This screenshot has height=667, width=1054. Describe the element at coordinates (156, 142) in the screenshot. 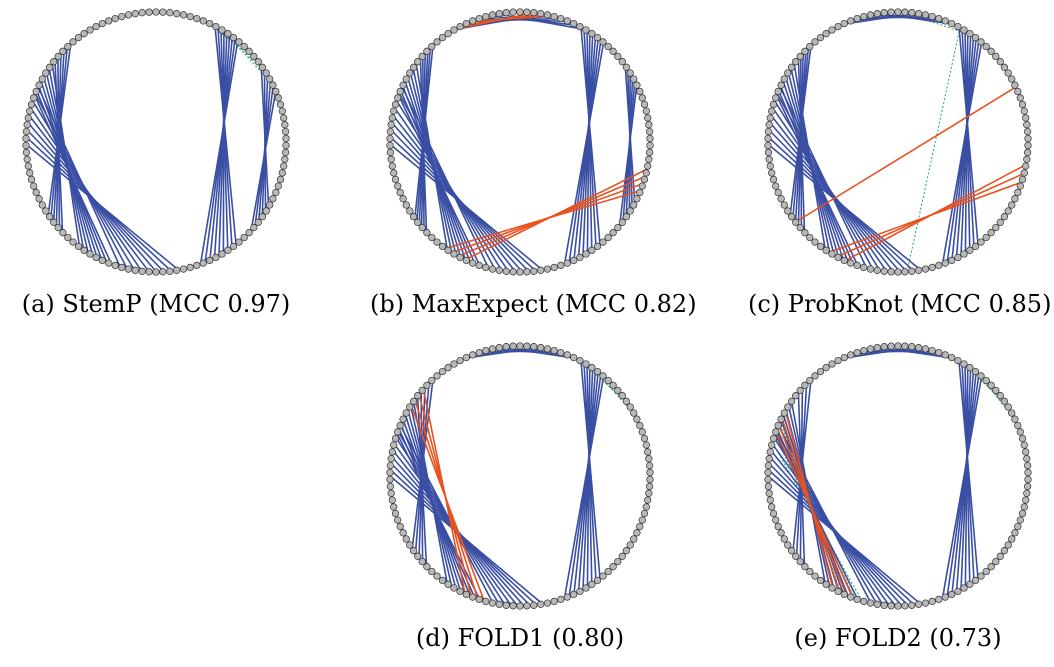

I see `arc-diagram-stemp` at that location.